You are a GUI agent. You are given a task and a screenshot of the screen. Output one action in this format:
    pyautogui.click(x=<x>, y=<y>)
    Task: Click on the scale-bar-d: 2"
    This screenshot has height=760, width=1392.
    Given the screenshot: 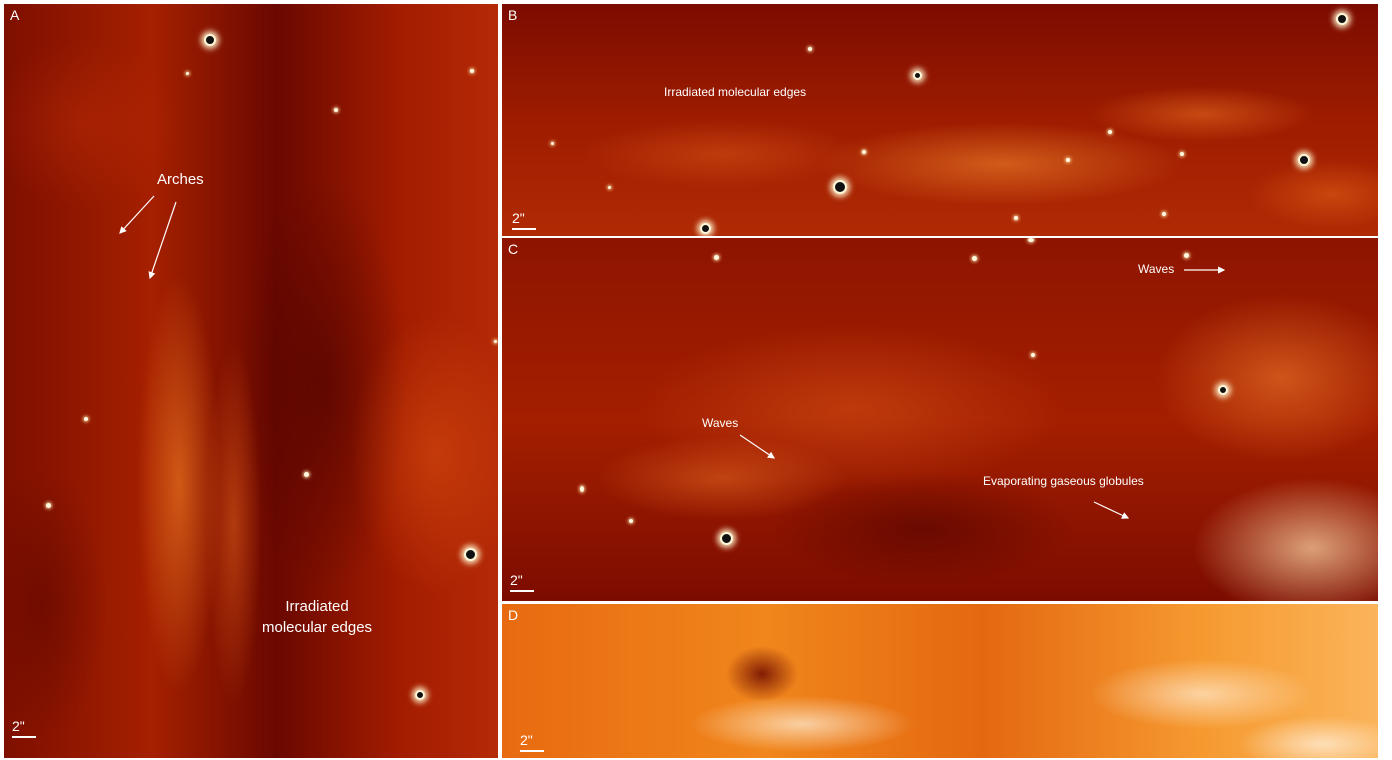 What is the action you would take?
    pyautogui.click(x=532, y=742)
    